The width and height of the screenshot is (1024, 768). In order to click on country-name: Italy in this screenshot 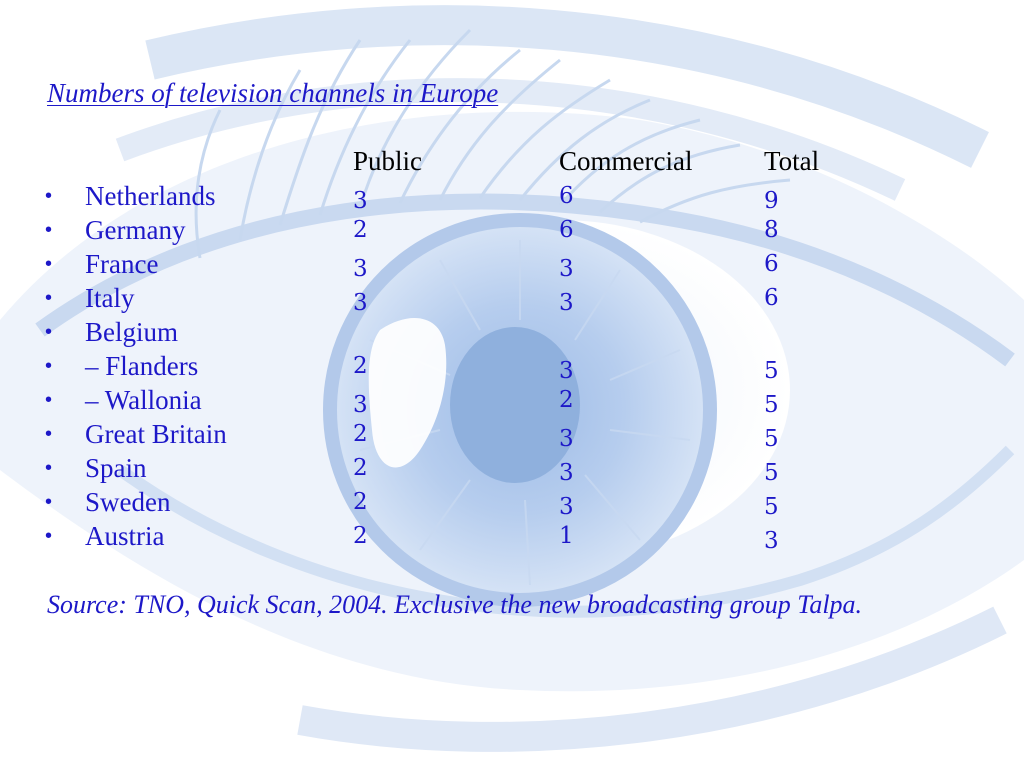, I will do `click(110, 298)`.